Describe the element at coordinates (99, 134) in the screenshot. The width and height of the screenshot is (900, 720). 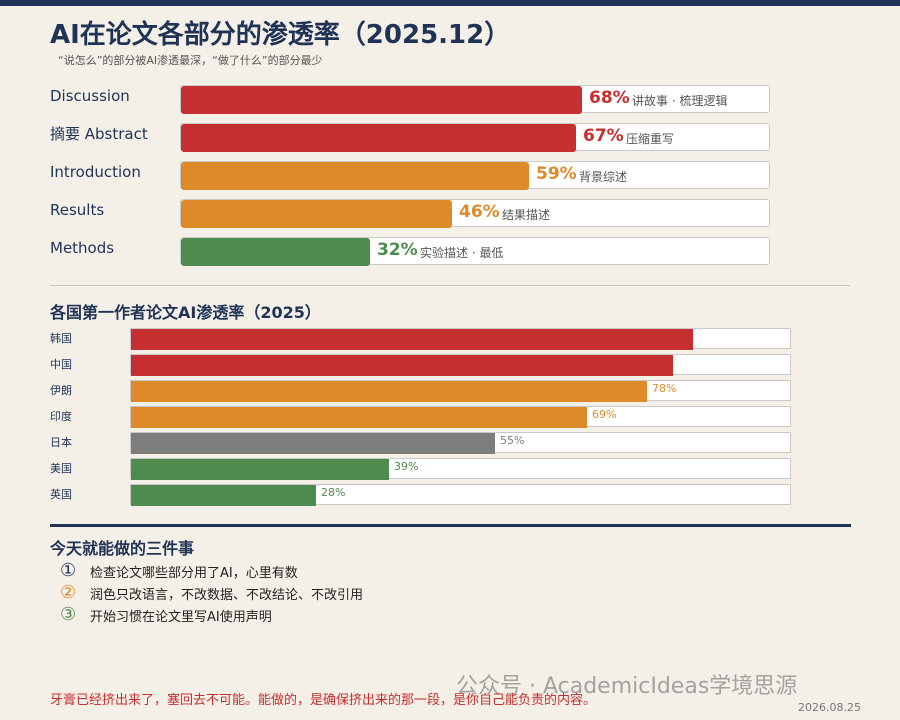
I see `category-label: 摘要 Abstract` at that location.